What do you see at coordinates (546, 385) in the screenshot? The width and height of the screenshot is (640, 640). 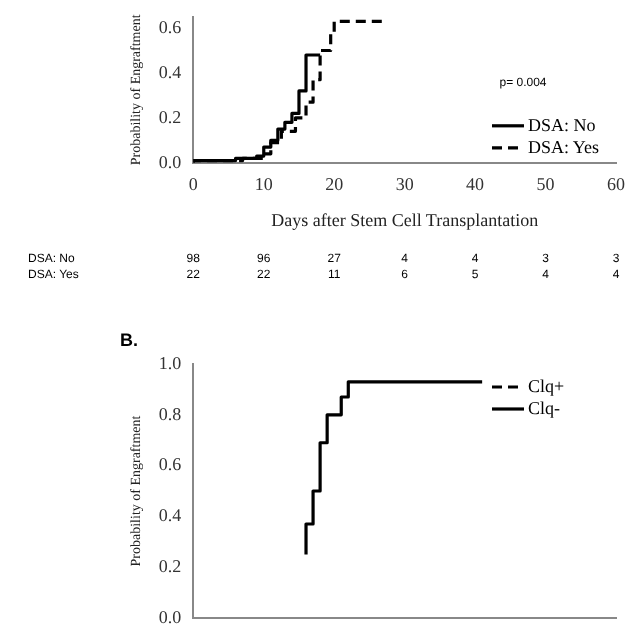 I see `legend-label: Clq+` at bounding box center [546, 385].